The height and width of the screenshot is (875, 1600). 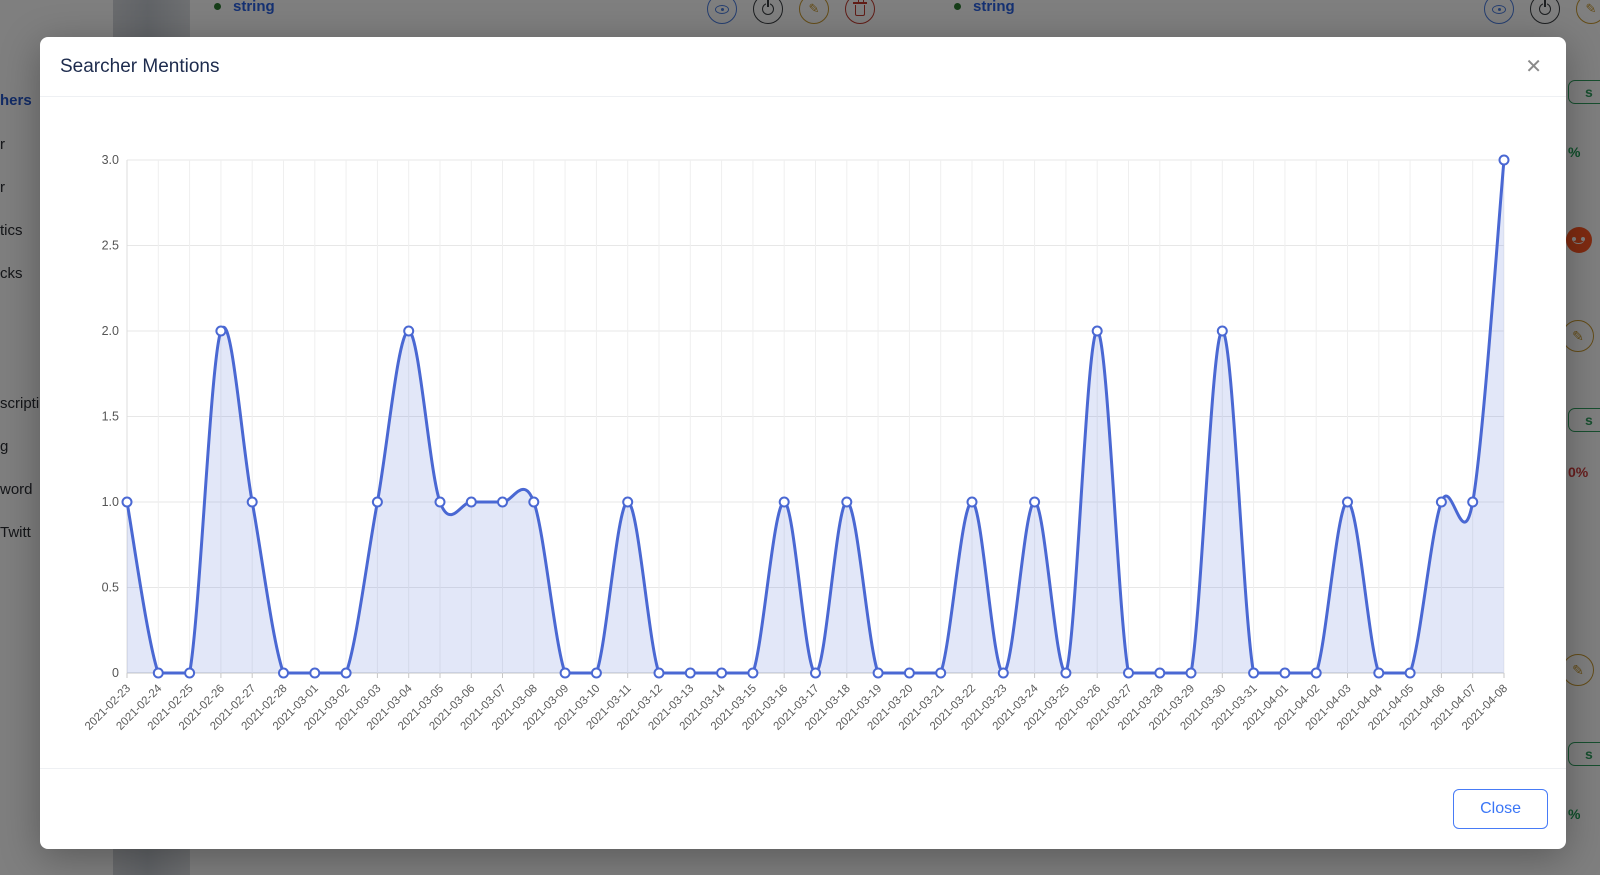 What do you see at coordinates (803, 67) in the screenshot?
I see `modal-header: Searcher Mentions ✕` at bounding box center [803, 67].